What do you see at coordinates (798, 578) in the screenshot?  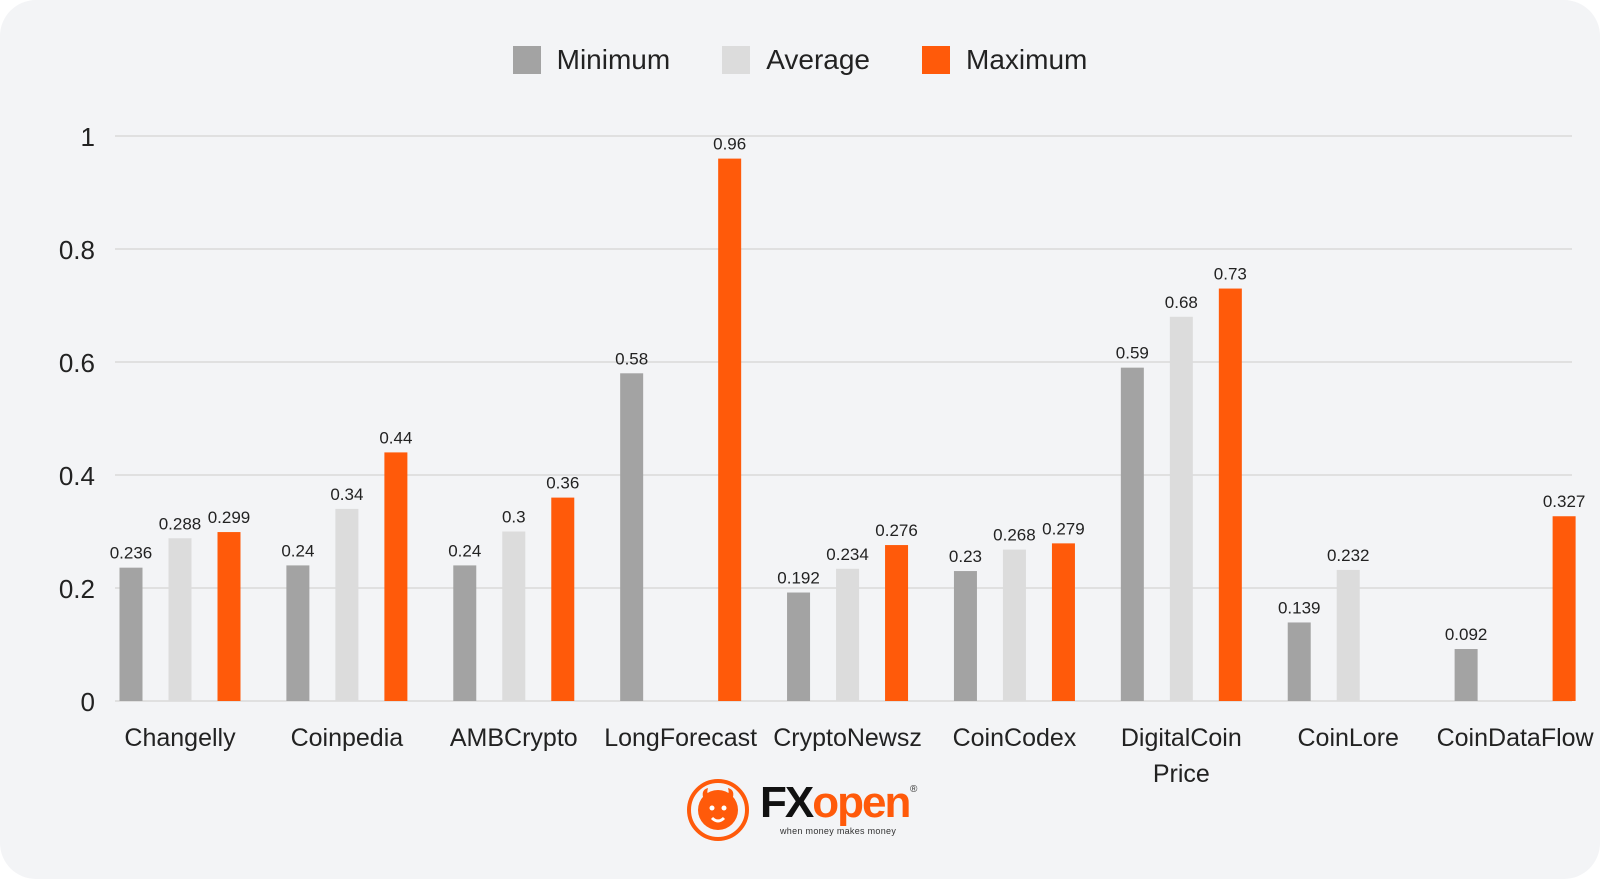 I see `data-label-minimum: 0.192` at bounding box center [798, 578].